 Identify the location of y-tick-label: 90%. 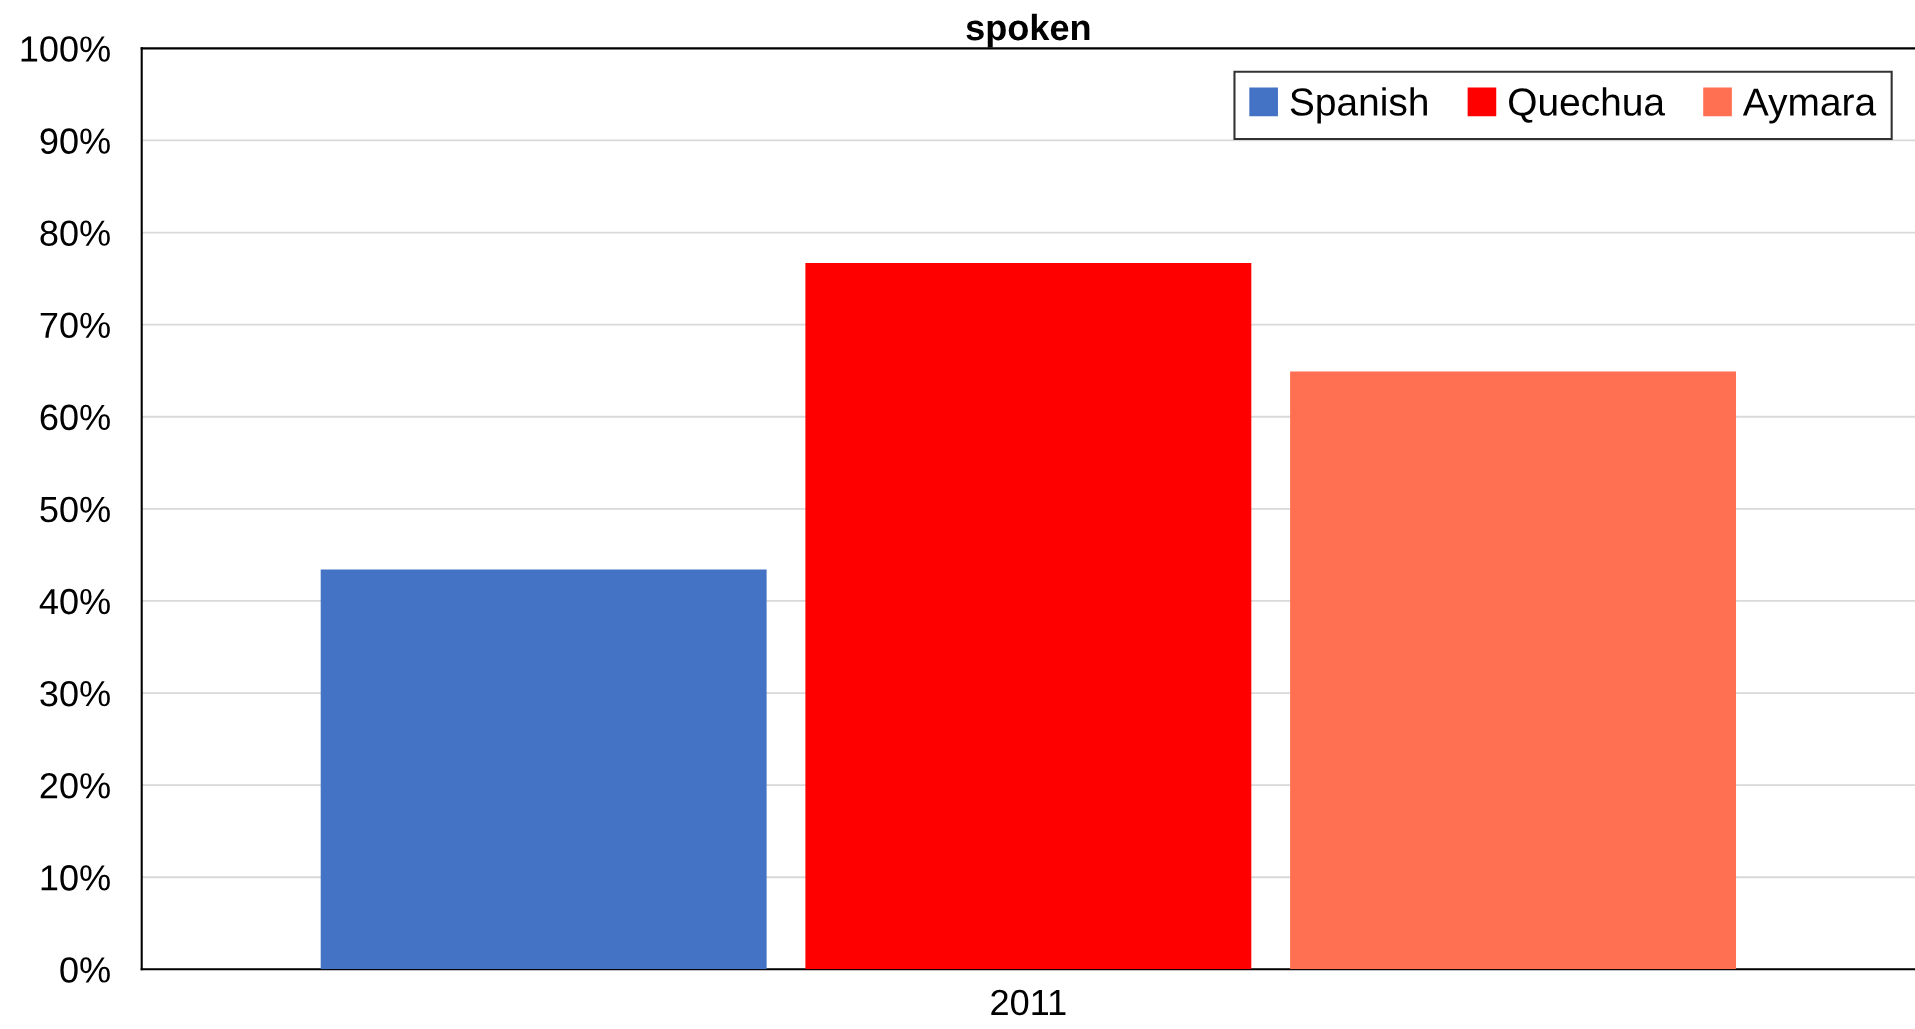
(75, 141).